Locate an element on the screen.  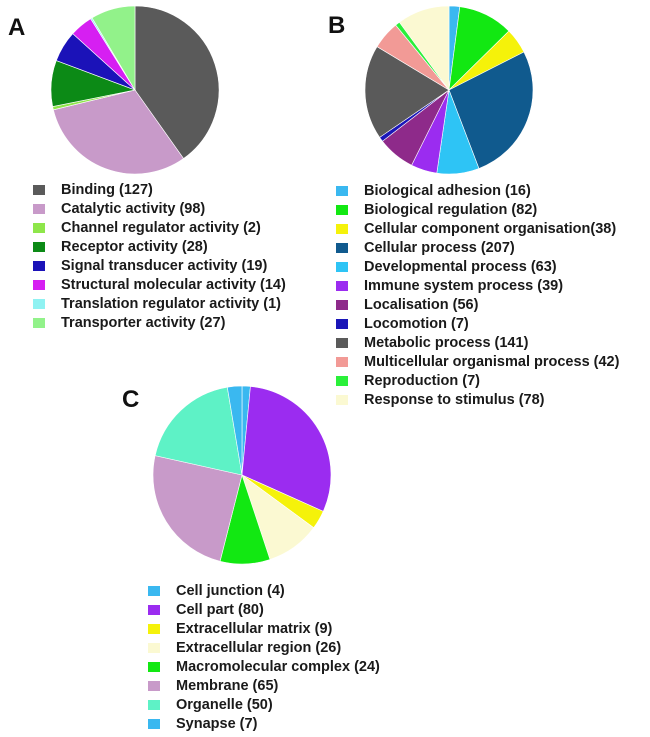
legend-label: Extracellular matrix (9) is located at coordinates (254, 629).